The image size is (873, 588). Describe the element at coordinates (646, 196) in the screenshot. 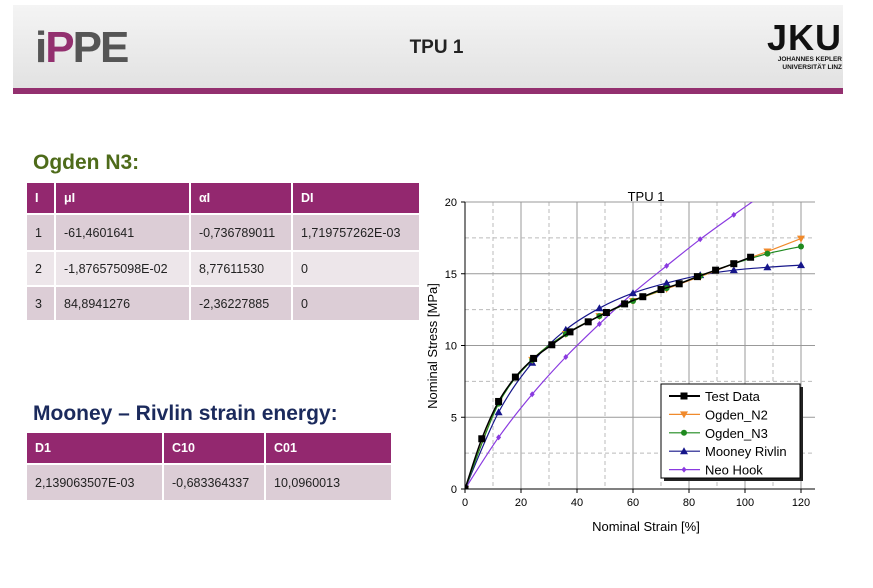

I see `chart-title: TPU 1` at that location.